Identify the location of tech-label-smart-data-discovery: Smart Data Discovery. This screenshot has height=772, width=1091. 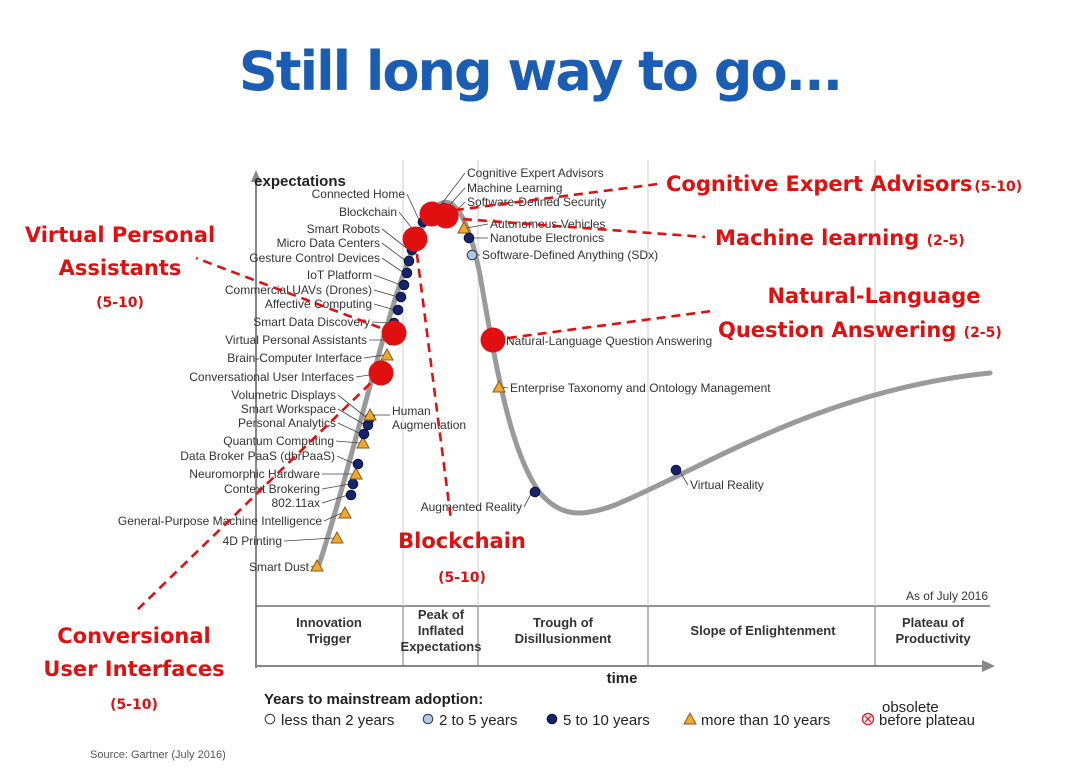
(311, 322).